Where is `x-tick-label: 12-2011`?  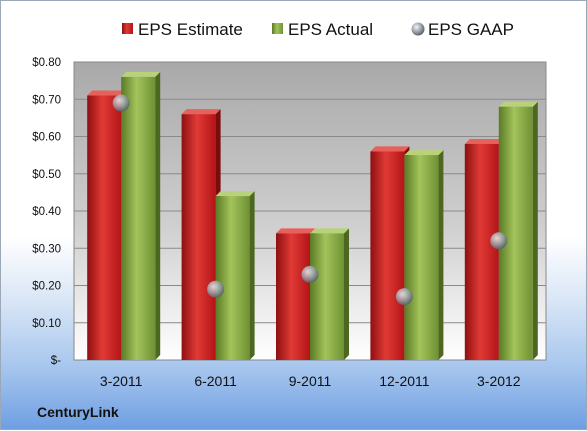
x-tick-label: 12-2011 is located at coordinates (404, 381).